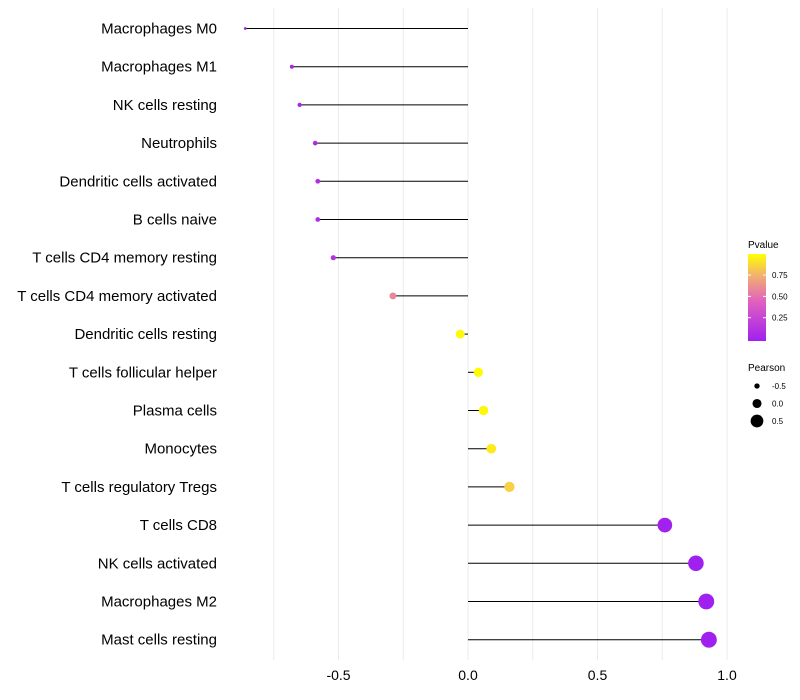  Describe the element at coordinates (159, 29) in the screenshot. I see `category-label: Macrophages M0` at that location.